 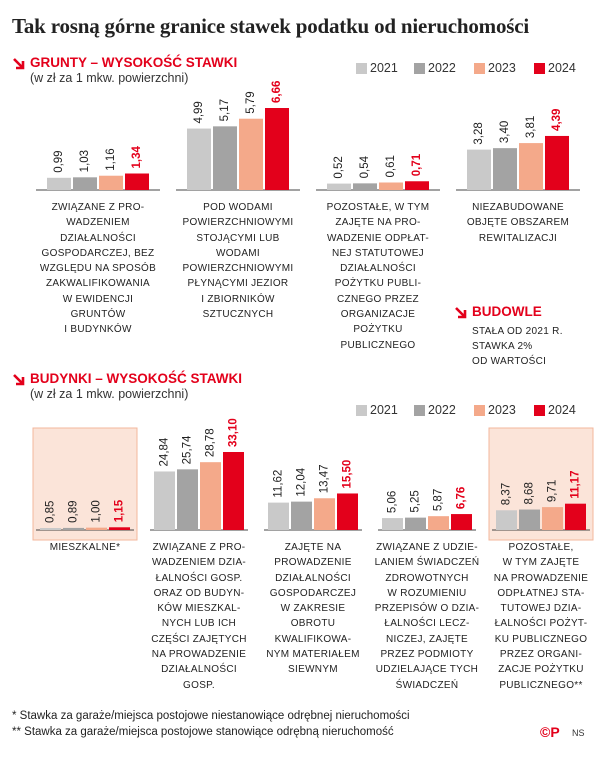 What do you see at coordinates (85, 161) in the screenshot?
I see `value-label: 1,03` at bounding box center [85, 161].